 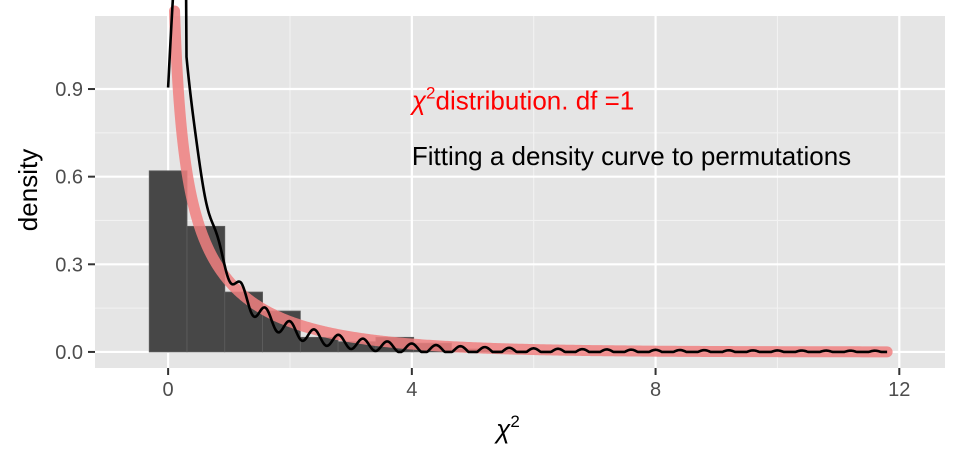 I want to click on chi-square-annotation-symbol: χ, so click(x=418, y=101).